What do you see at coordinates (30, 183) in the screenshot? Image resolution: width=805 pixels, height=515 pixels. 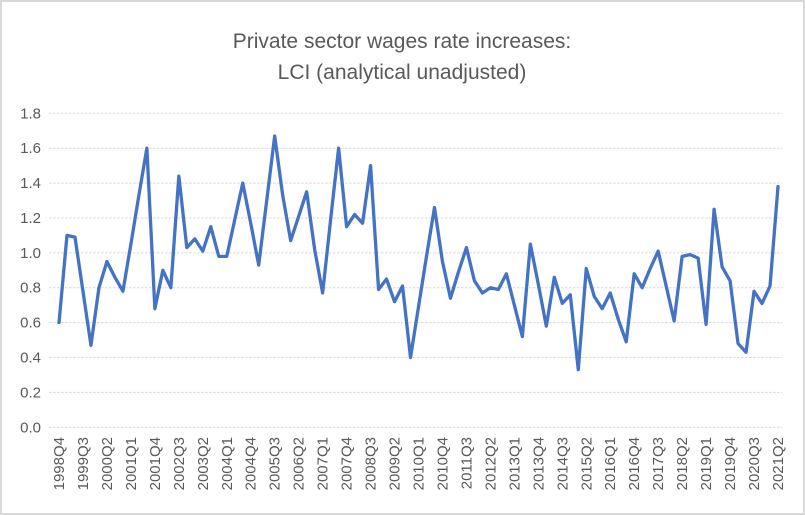 I see `y-axis-tick-label: 1.4` at bounding box center [30, 183].